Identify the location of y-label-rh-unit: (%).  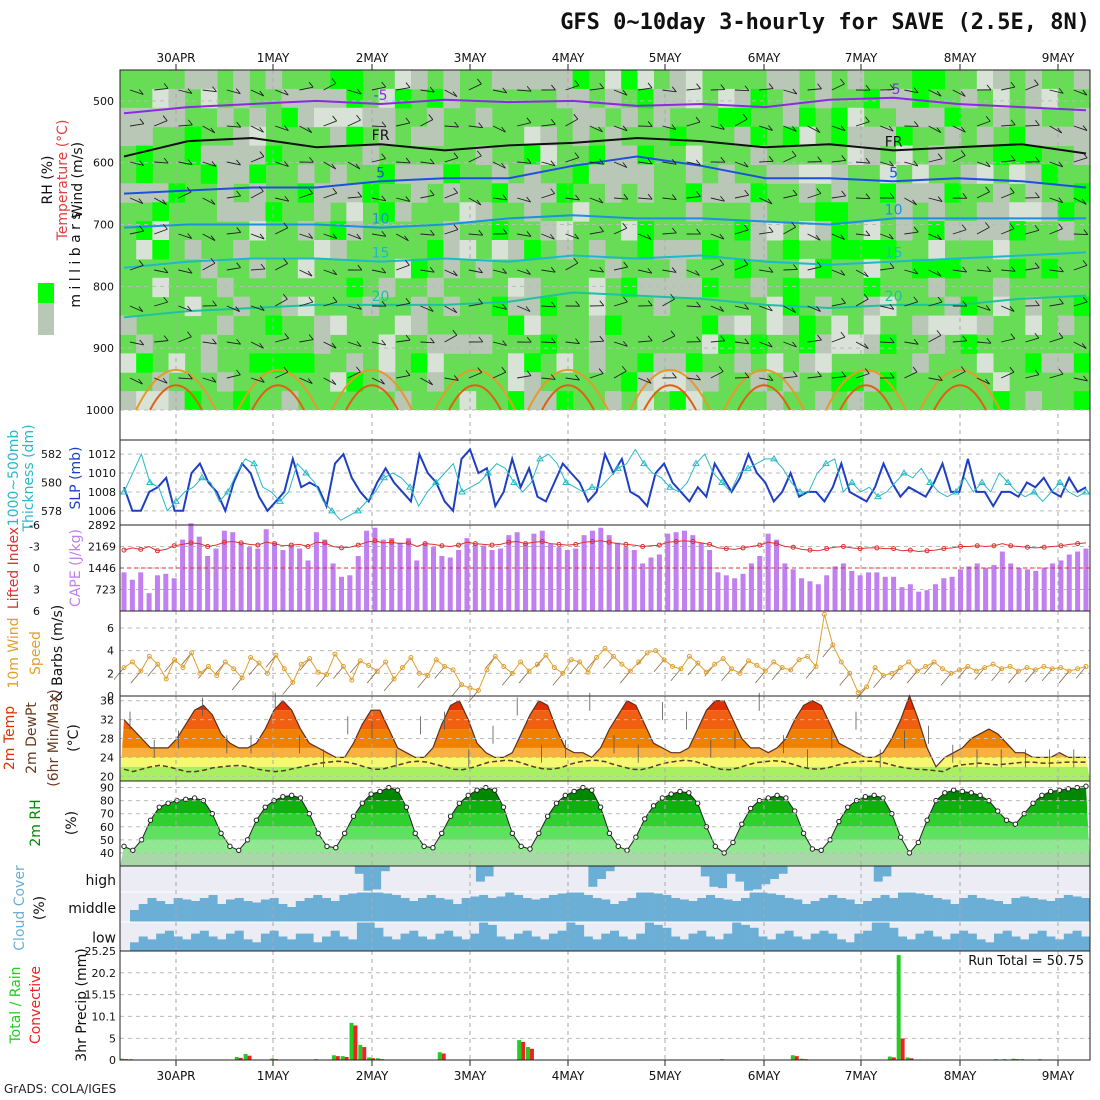
(72, 823).